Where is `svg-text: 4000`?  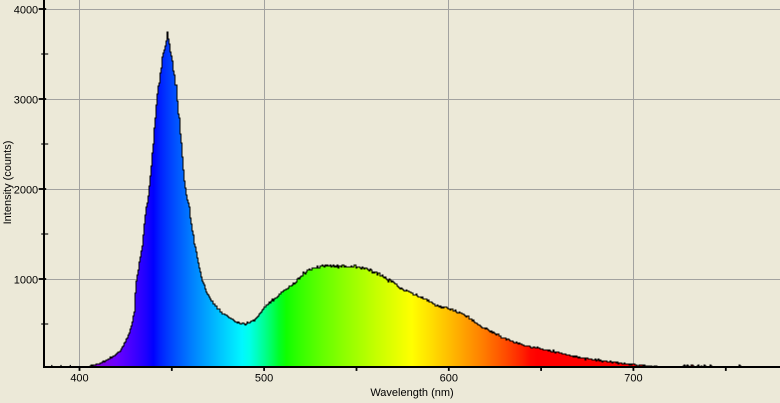
svg-text: 4000 is located at coordinates (26, 11).